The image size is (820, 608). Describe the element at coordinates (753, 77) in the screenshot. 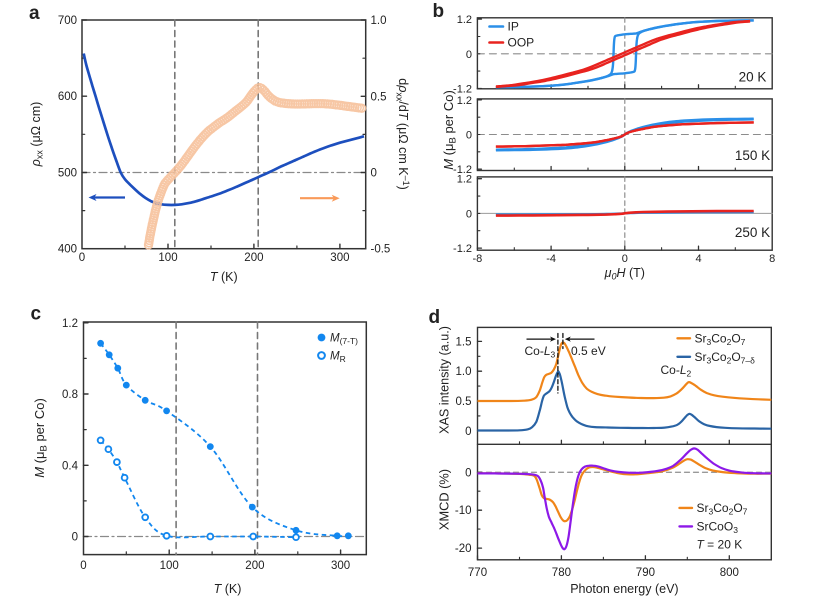

I see `svg-text: 20 K` at that location.